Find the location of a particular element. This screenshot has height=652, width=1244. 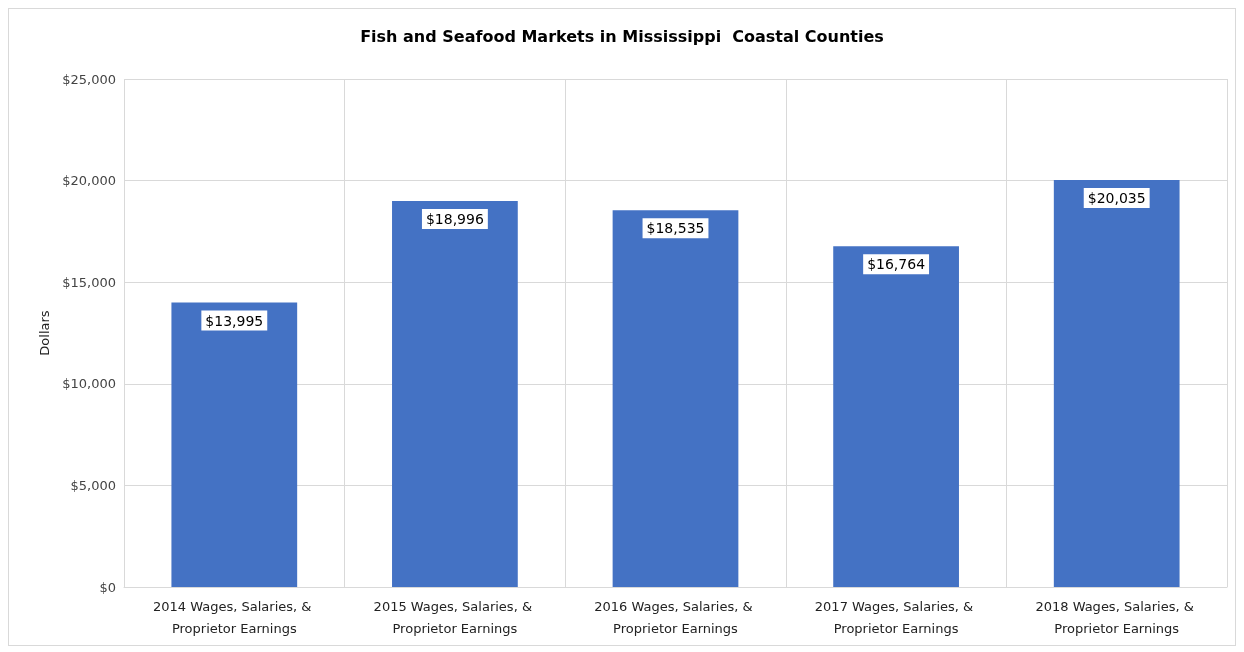

y-tick-label: $0 is located at coordinates (107, 587).